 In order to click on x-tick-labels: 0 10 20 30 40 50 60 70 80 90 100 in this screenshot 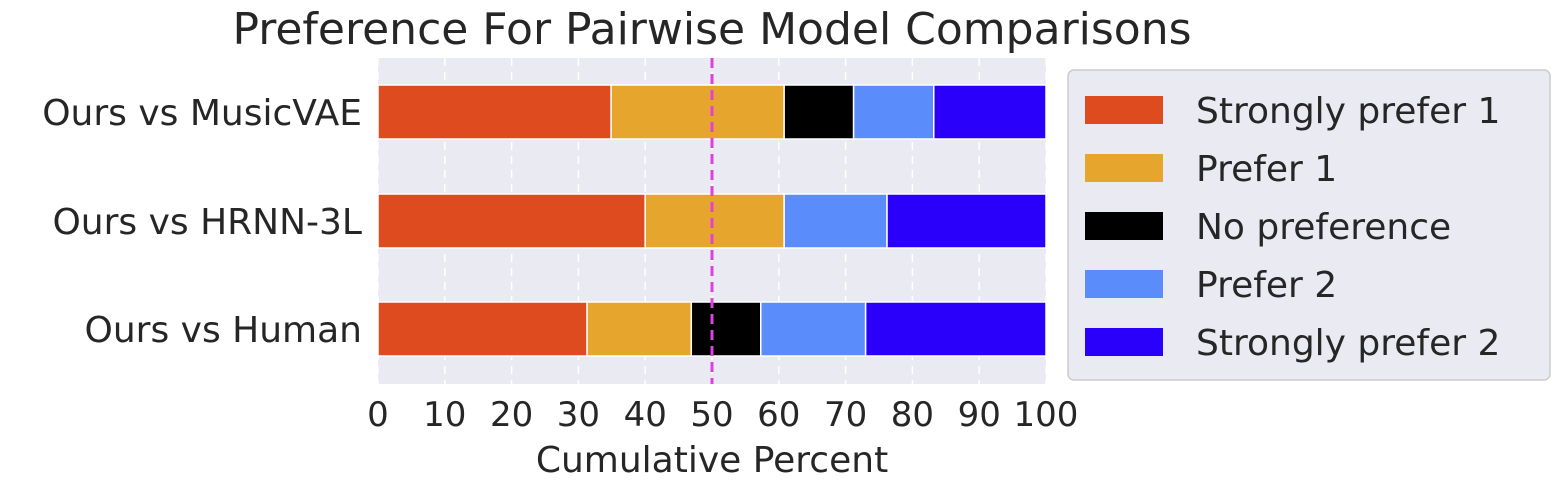, I will do `click(722, 415)`.